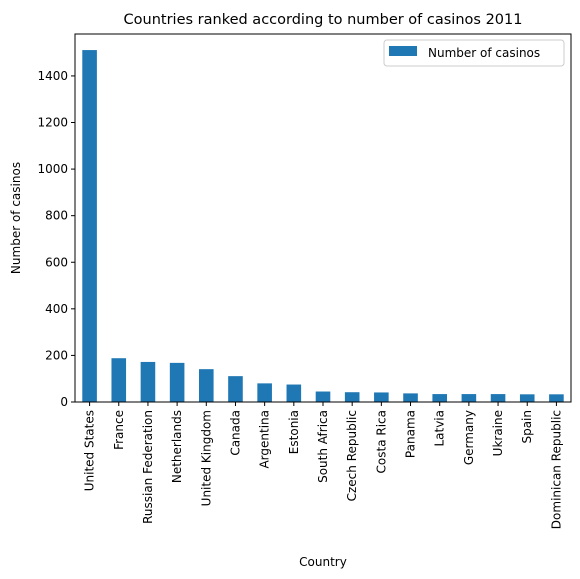 Image resolution: width=580 pixels, height=579 pixels. What do you see at coordinates (56, 355) in the screenshot?
I see `y-tick-label: 200` at bounding box center [56, 355].